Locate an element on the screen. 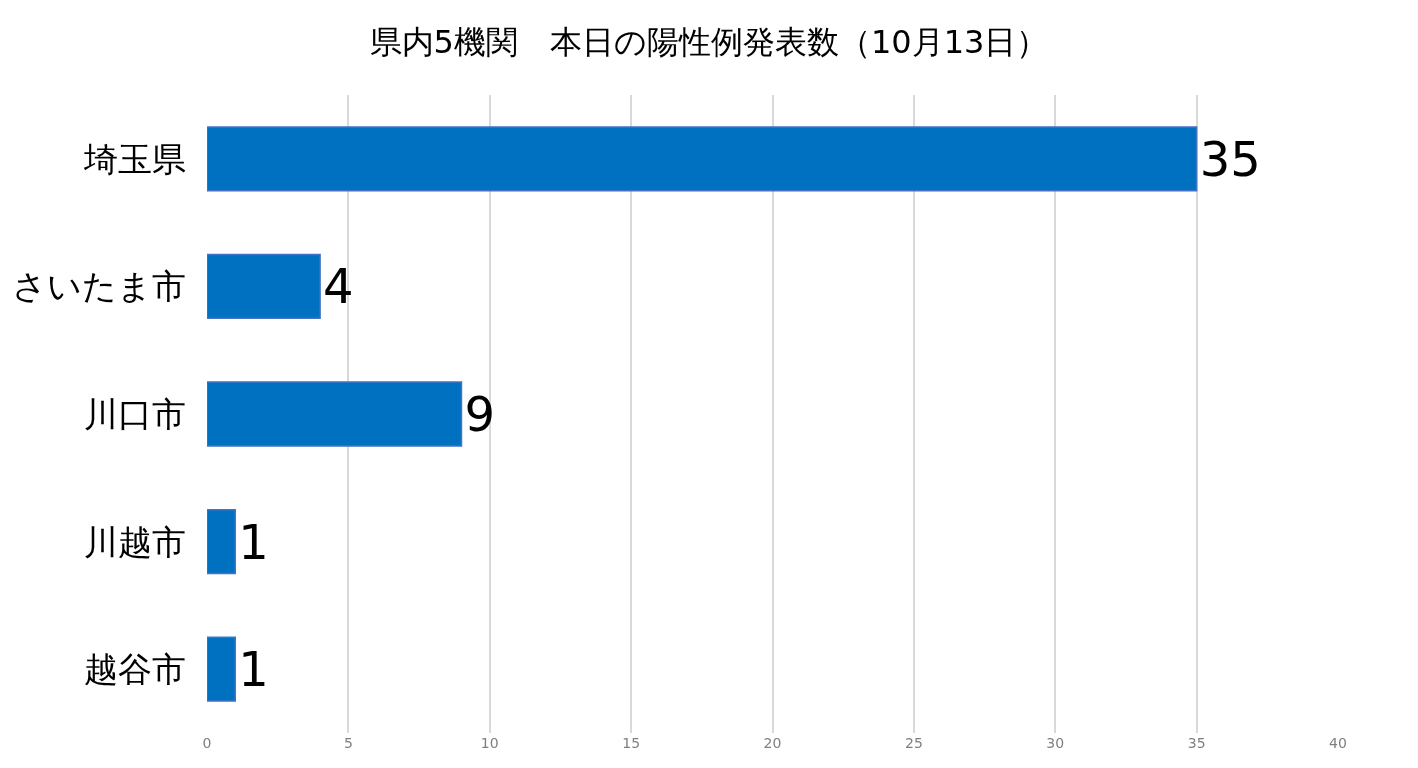  y-tick-label: 川越市 is located at coordinates (135, 541).